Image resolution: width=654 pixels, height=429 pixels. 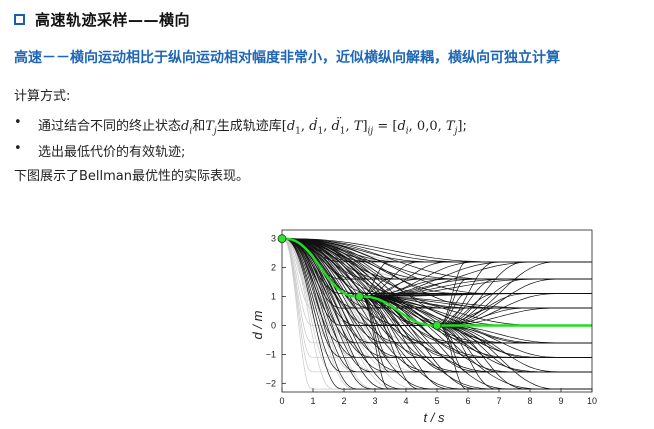 What do you see at coordinates (19, 19) in the screenshot?
I see `square-bullet-icon` at bounding box center [19, 19].